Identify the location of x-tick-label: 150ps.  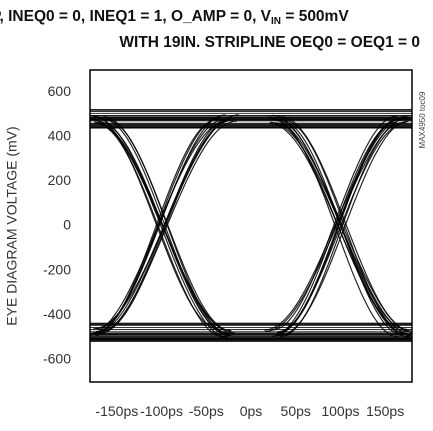
(385, 411).